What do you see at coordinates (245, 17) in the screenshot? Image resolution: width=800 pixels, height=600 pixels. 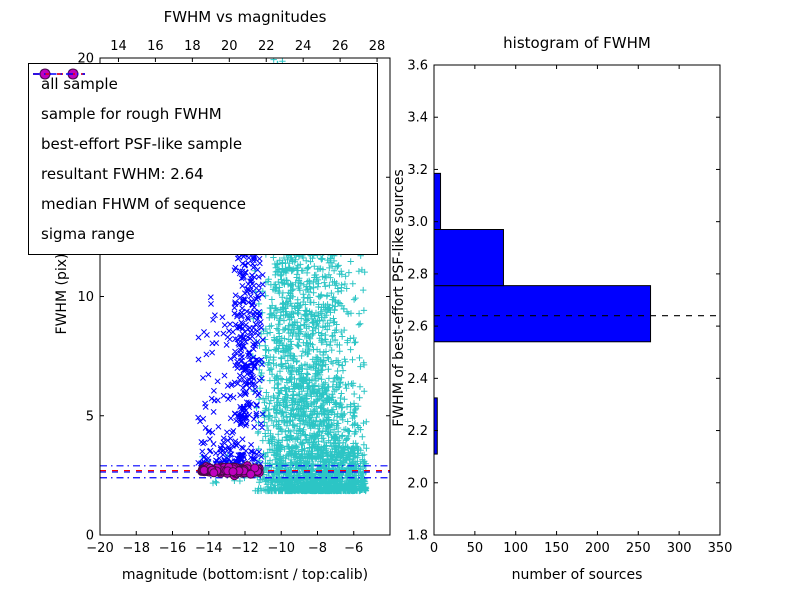 I see `scatter-title: FWHM vs magnitudes` at bounding box center [245, 17].